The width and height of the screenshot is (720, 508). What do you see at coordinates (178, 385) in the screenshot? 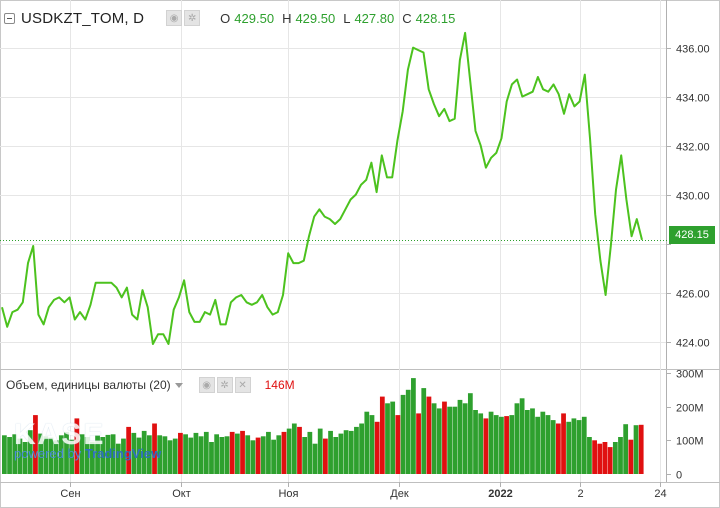
I see `chevron-down-icon` at bounding box center [178, 385].